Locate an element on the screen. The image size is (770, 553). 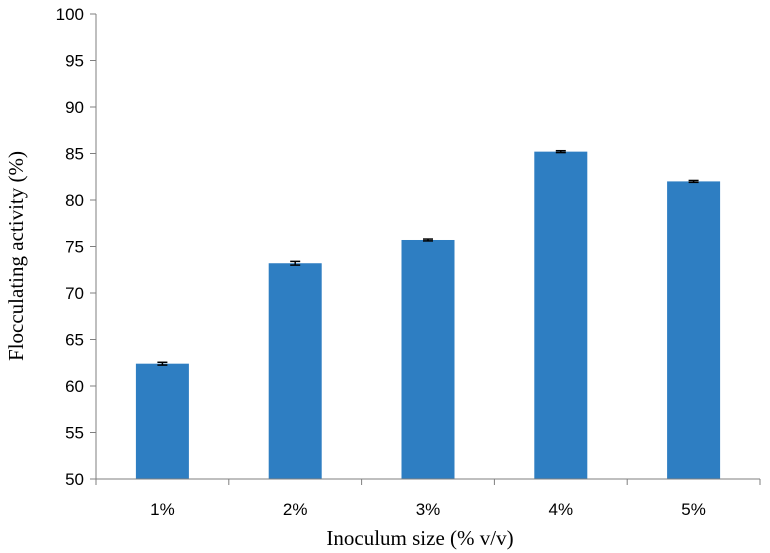
y-tick-label: 90 is located at coordinates (74, 107).